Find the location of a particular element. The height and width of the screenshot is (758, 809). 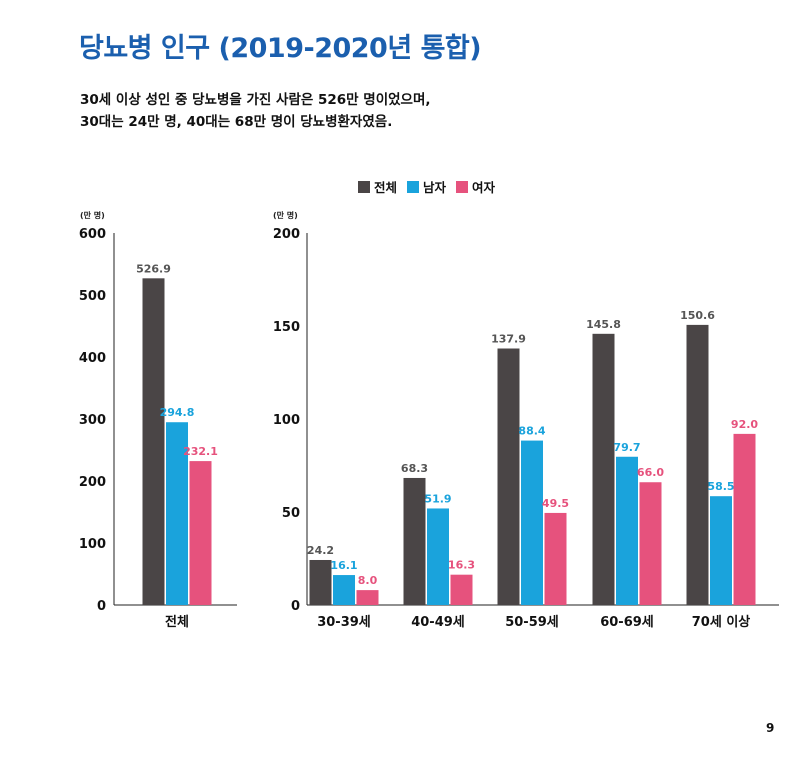

chart-1-x-tick-label: 70세 이상 is located at coordinates (721, 622).